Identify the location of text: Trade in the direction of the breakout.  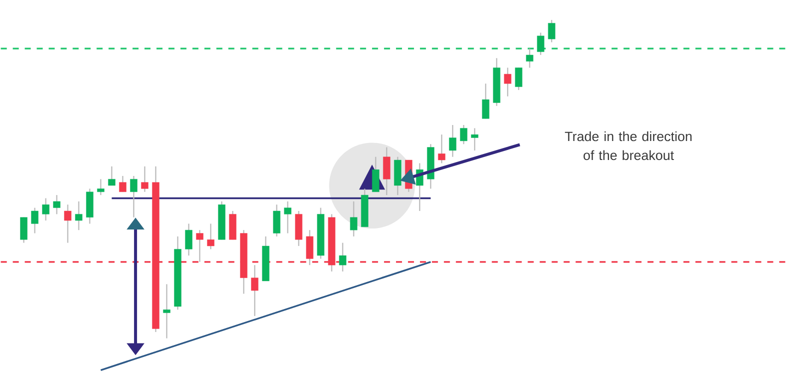
(628, 145).